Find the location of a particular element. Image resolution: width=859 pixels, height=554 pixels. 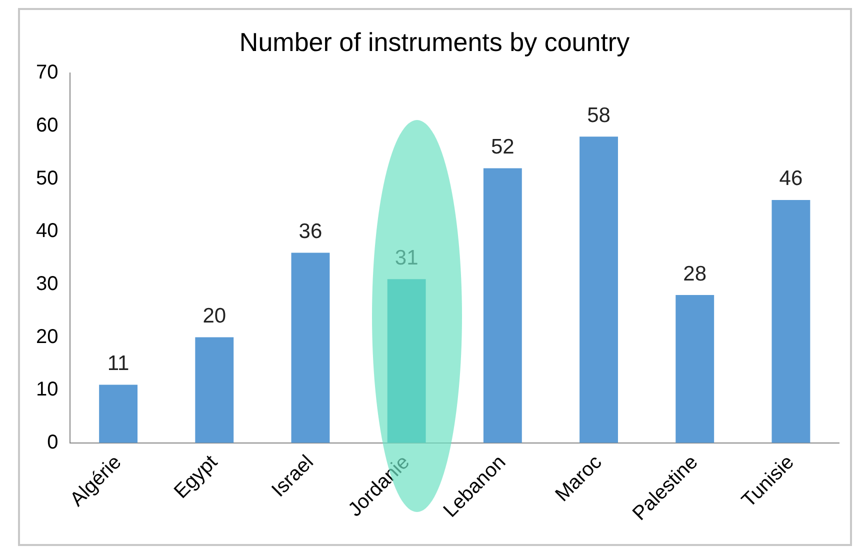

data-label: 36 is located at coordinates (310, 232).